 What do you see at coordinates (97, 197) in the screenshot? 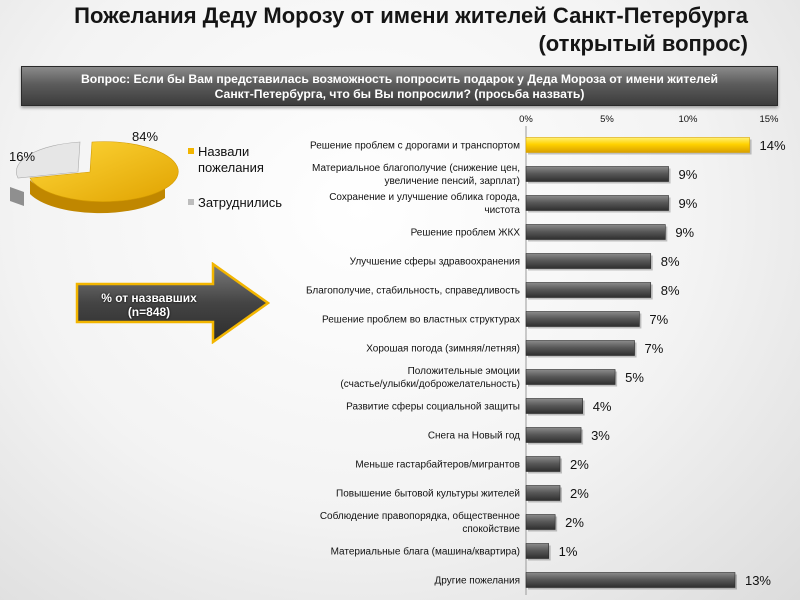
I see `pie-slice-1-side` at bounding box center [97, 197].